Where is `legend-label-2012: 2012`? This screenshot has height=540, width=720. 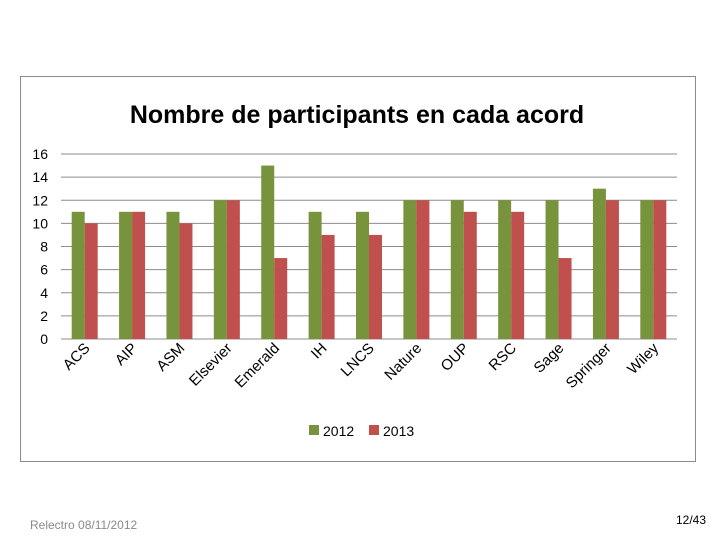 legend-label-2012: 2012 is located at coordinates (338, 431).